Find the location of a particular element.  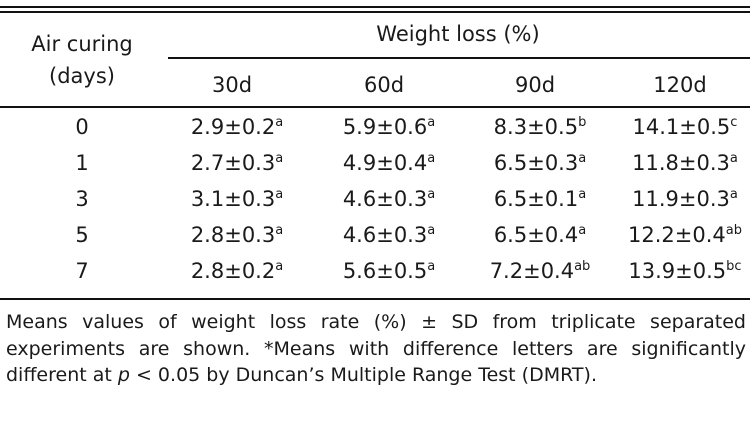

cell-value: 4.9±0.4 is located at coordinates (385, 163).